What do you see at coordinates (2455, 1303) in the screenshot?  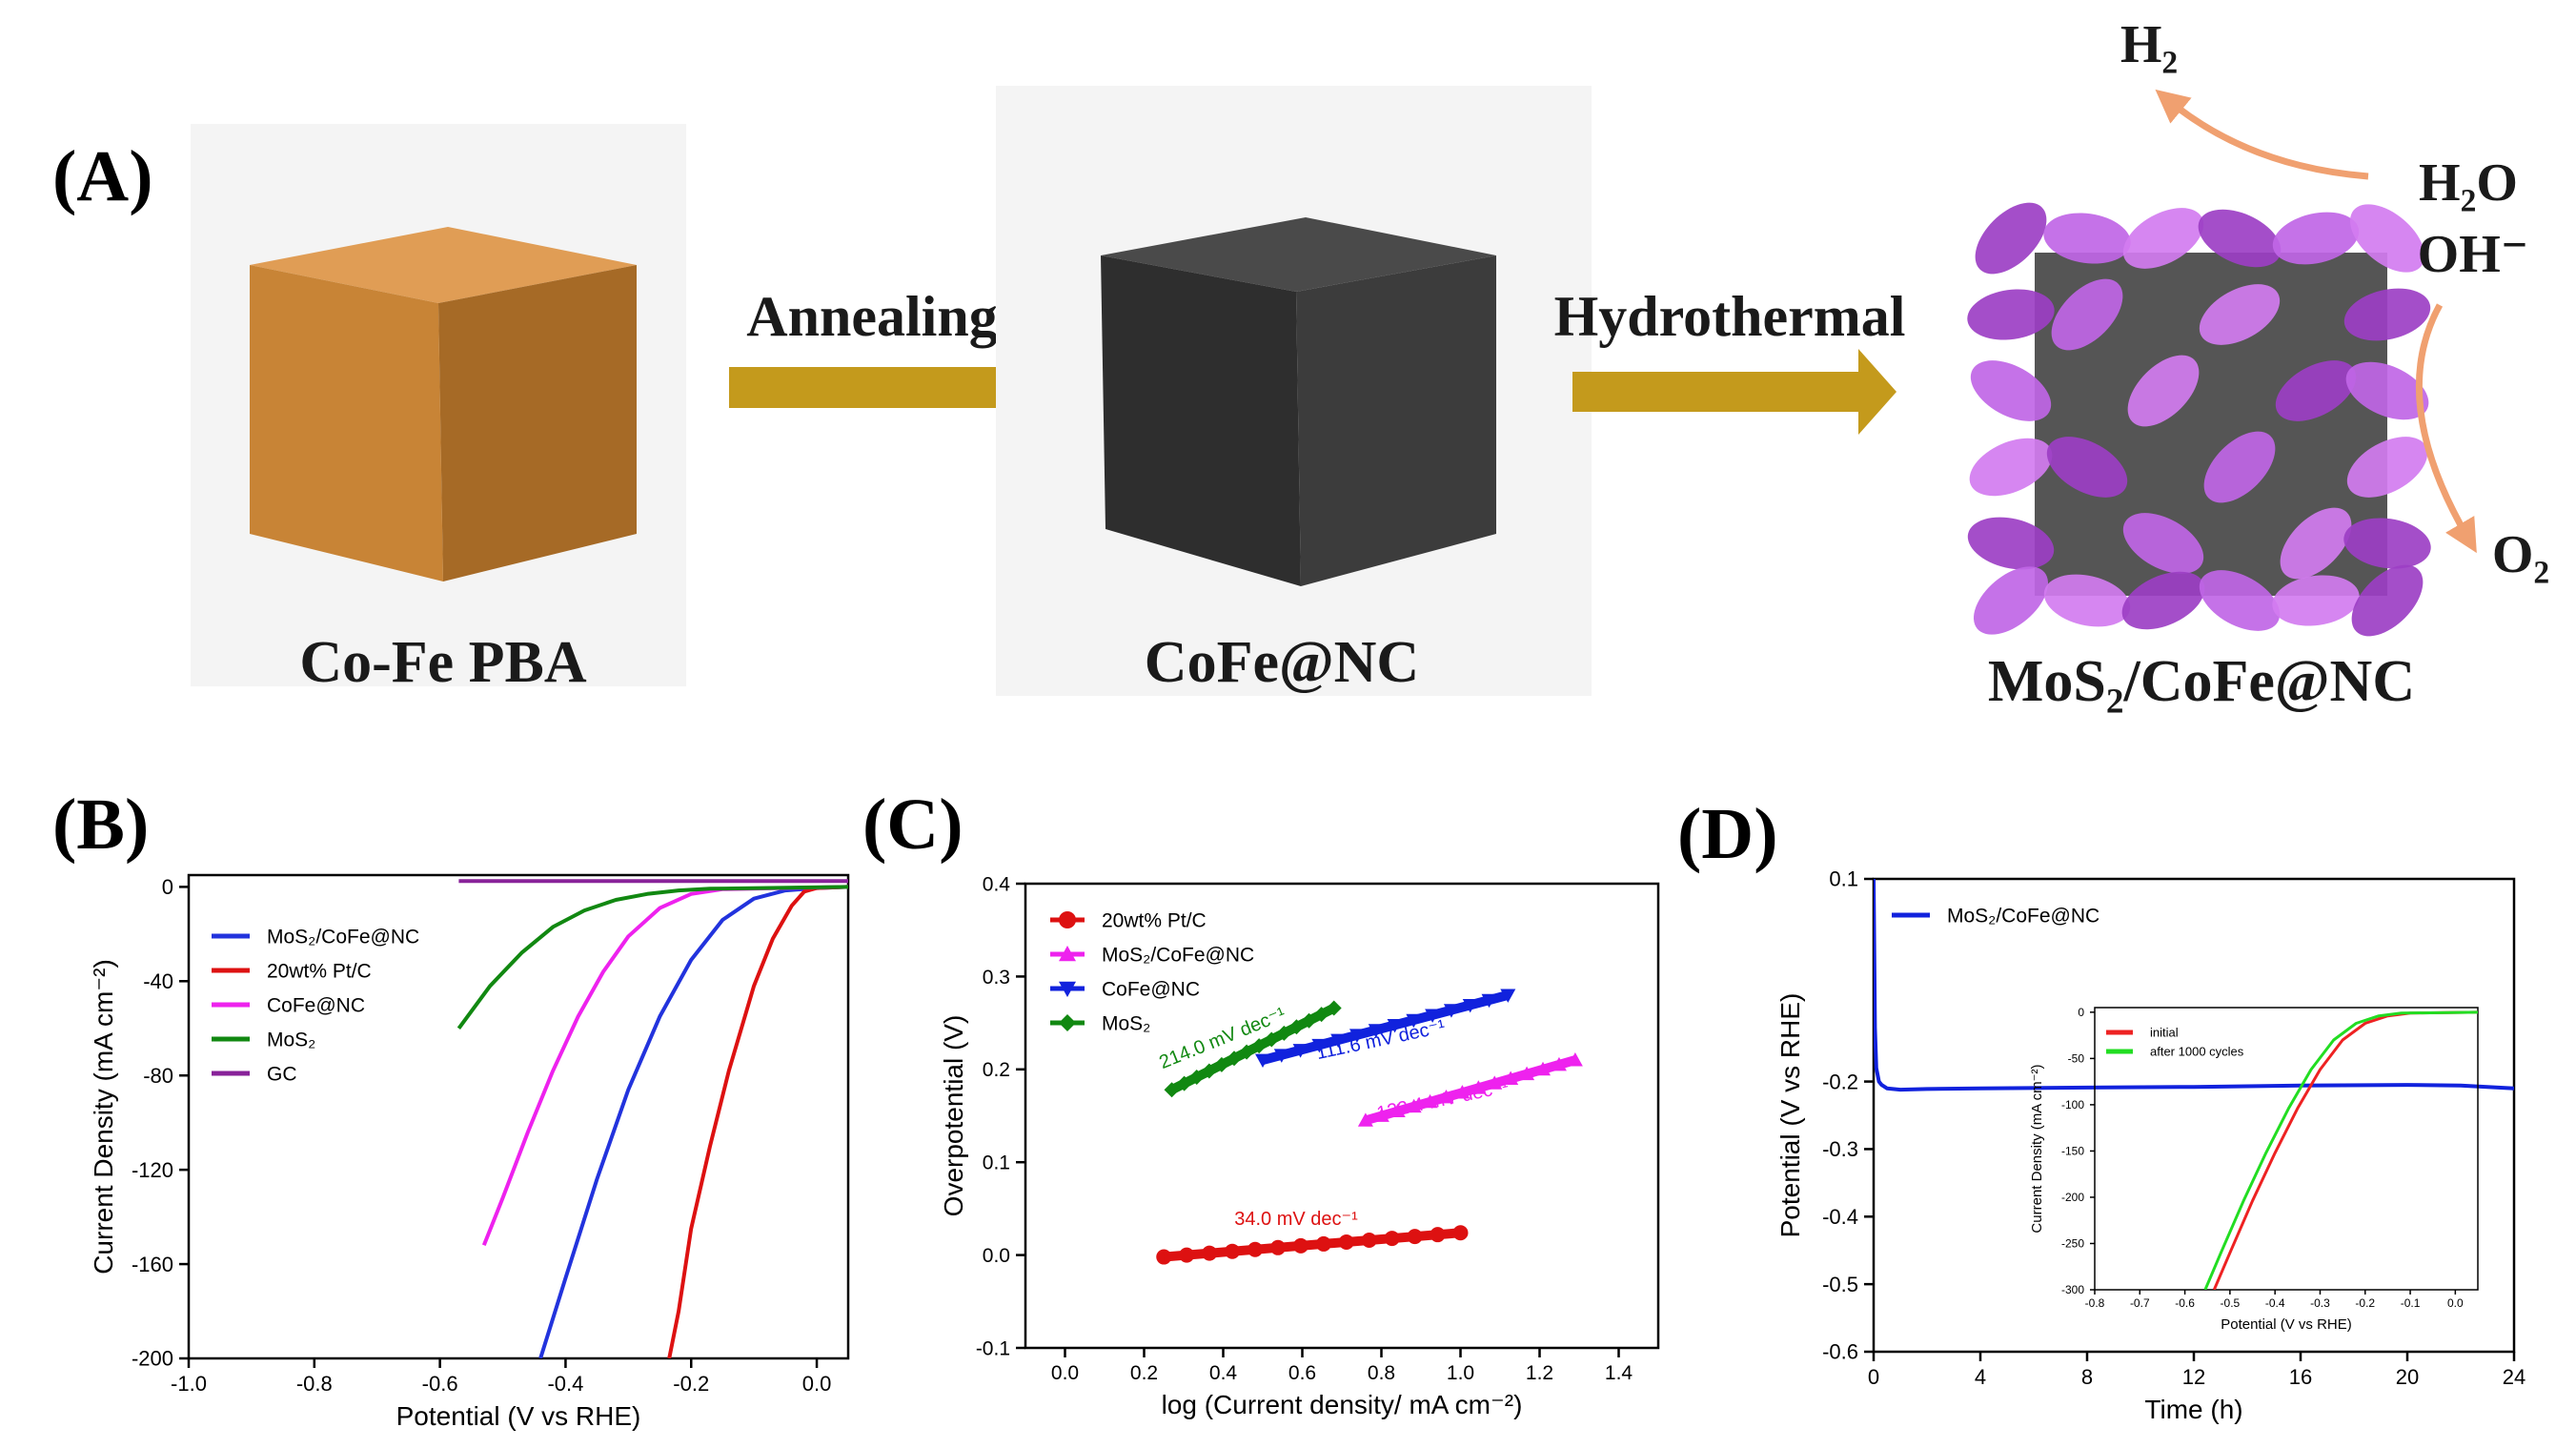 I see `d-inset-x-tick-label: 0.0` at bounding box center [2455, 1303].